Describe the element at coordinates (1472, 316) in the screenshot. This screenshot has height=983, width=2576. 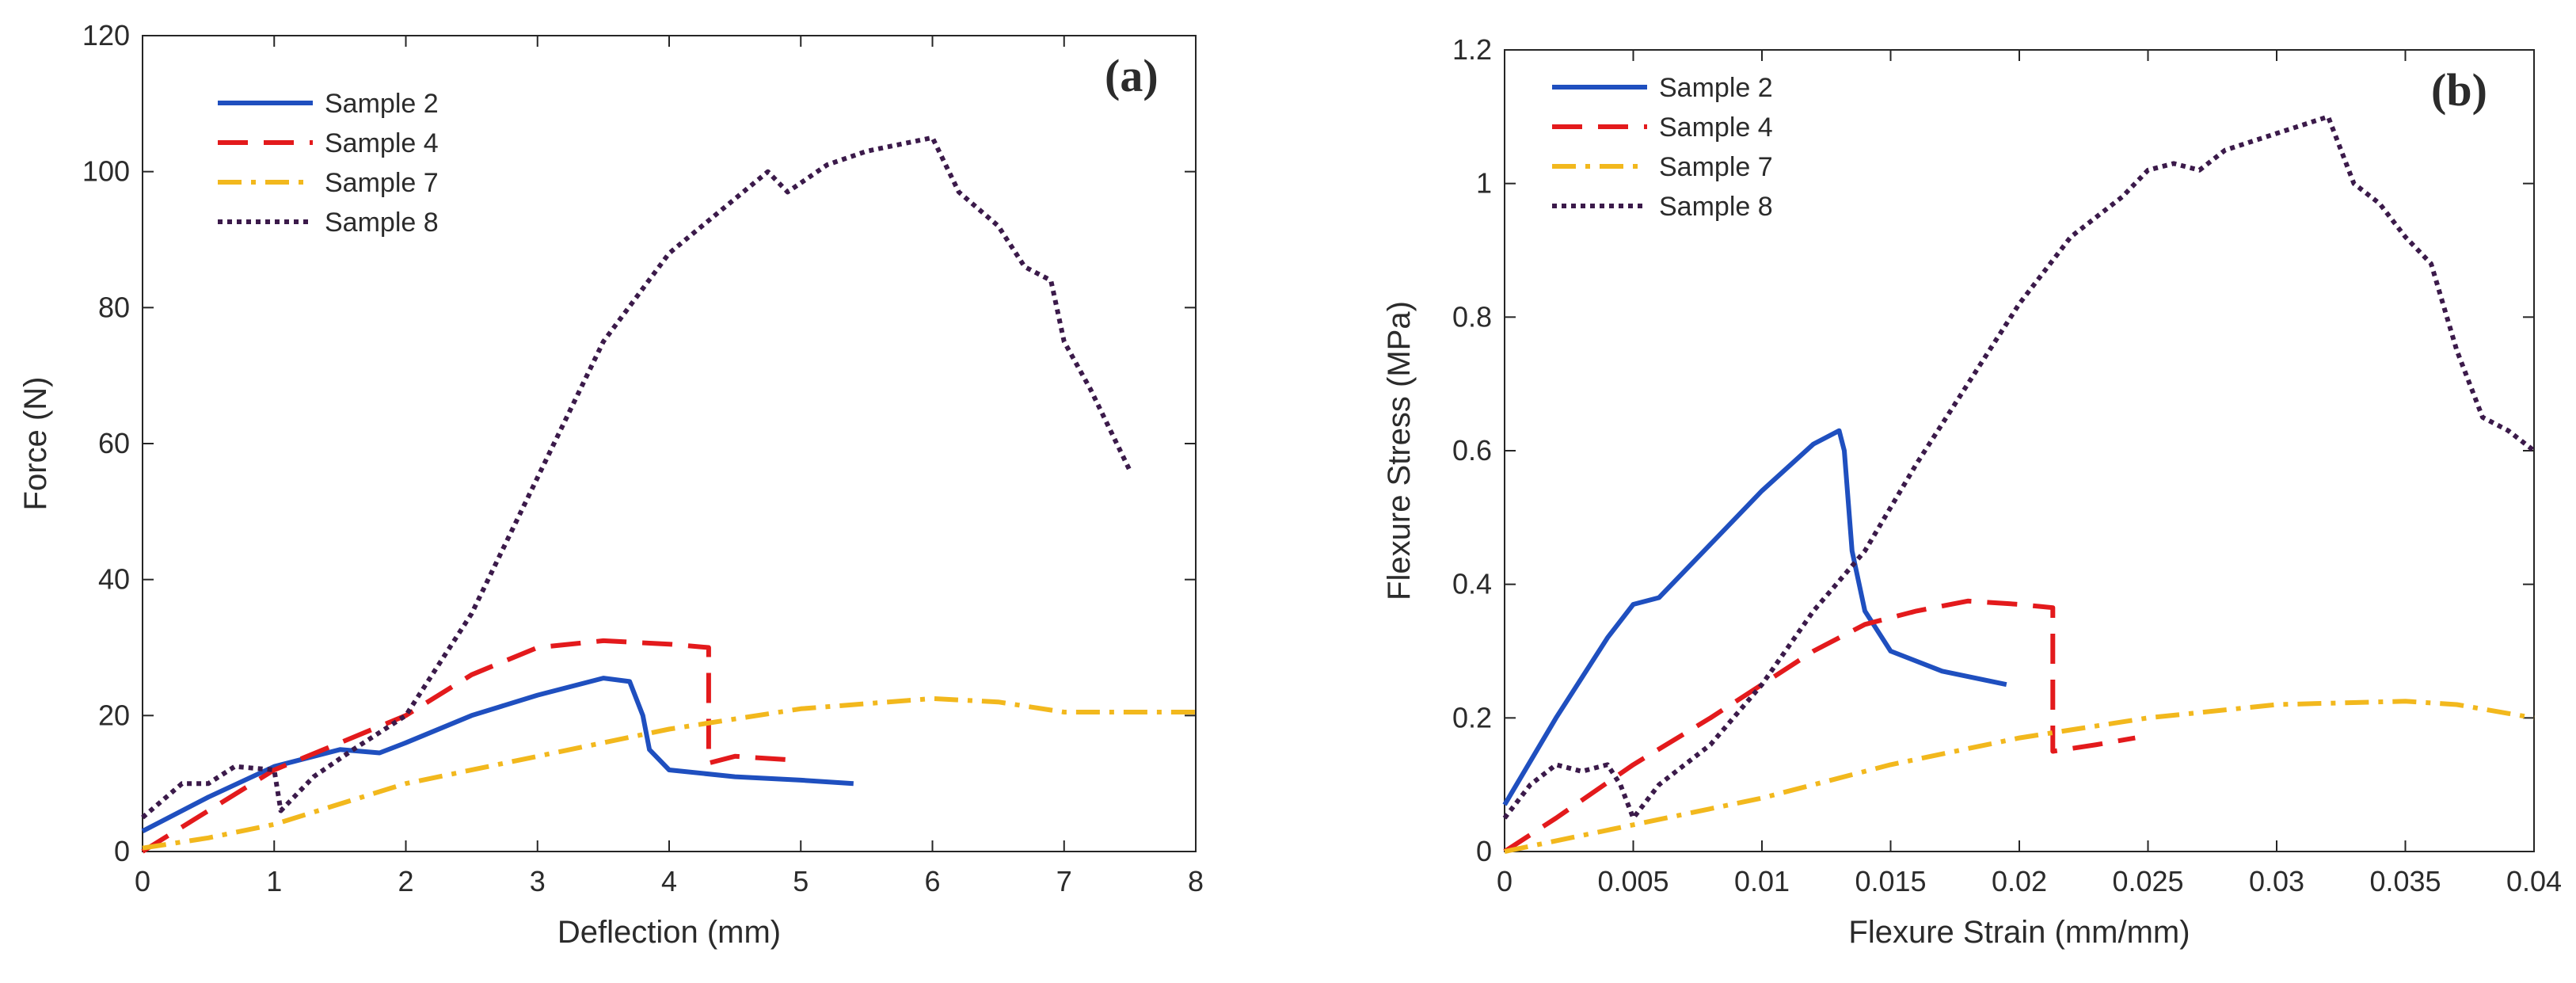
I see `y-tick-label: 0.8` at that location.